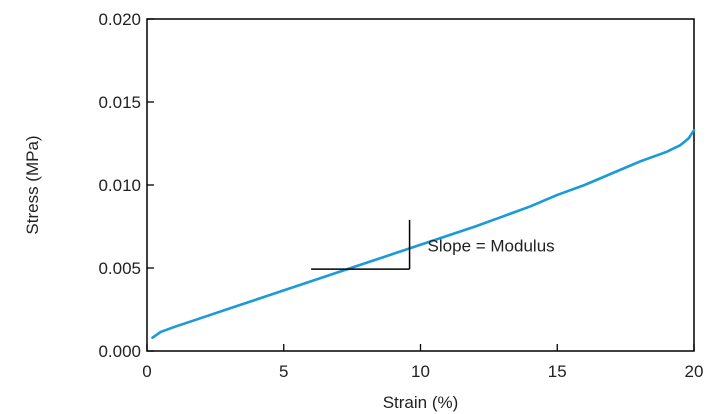 Image resolution: width=707 pixels, height=414 pixels. What do you see at coordinates (420, 371) in the screenshot?
I see `x-tick-label: 10` at bounding box center [420, 371].